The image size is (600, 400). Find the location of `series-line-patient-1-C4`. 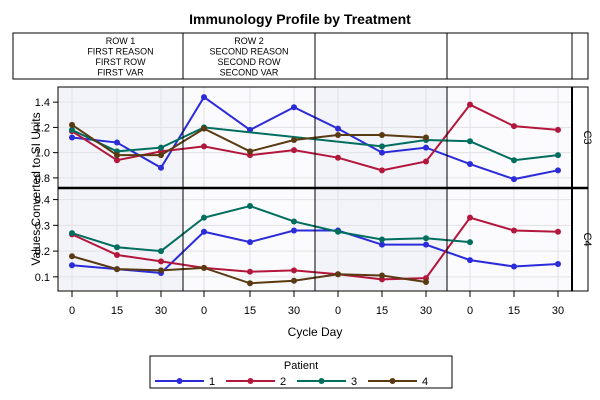

series-line-patient-1-C4 is located at coordinates (315, 252).